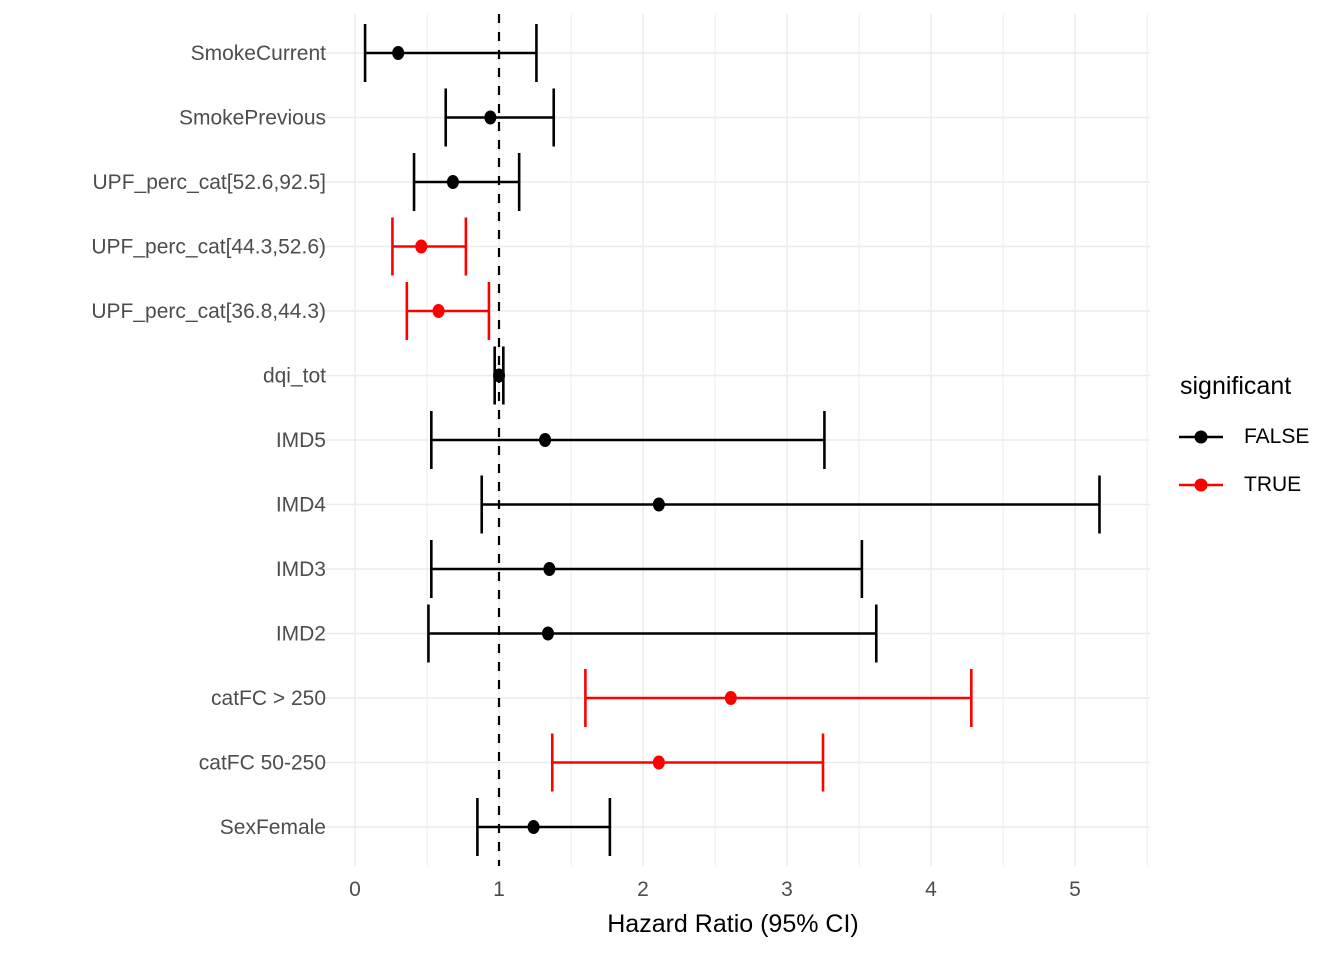  I want to click on y-axis-label: UPF_perc_cat[52.6,92.5], so click(209, 182).